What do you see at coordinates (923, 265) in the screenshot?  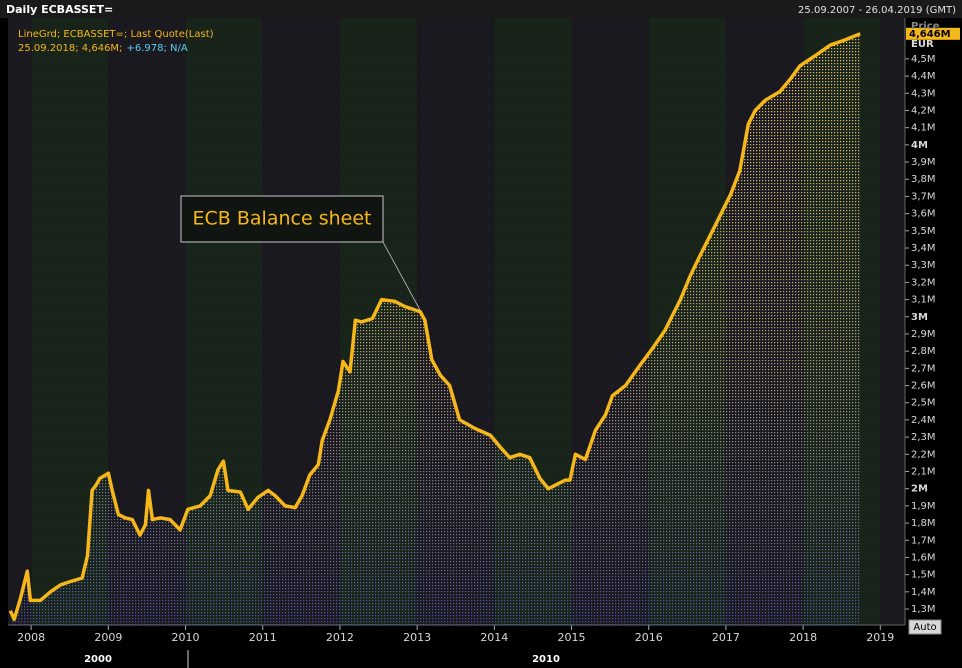 I see `y-tick-label: 3,3M` at bounding box center [923, 265].